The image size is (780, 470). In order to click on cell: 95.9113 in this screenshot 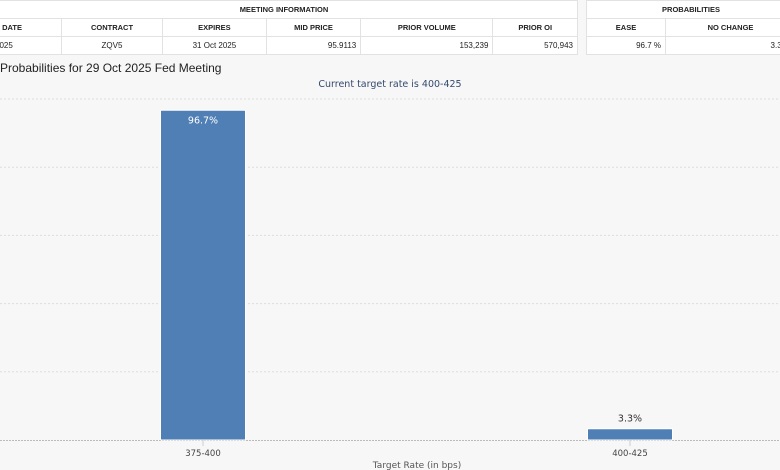, I will do `click(313, 45)`.